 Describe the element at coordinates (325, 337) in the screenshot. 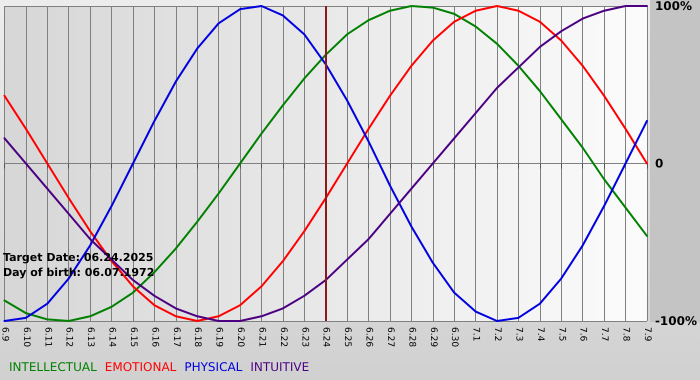

I see `x-tick-label: 6.24` at that location.